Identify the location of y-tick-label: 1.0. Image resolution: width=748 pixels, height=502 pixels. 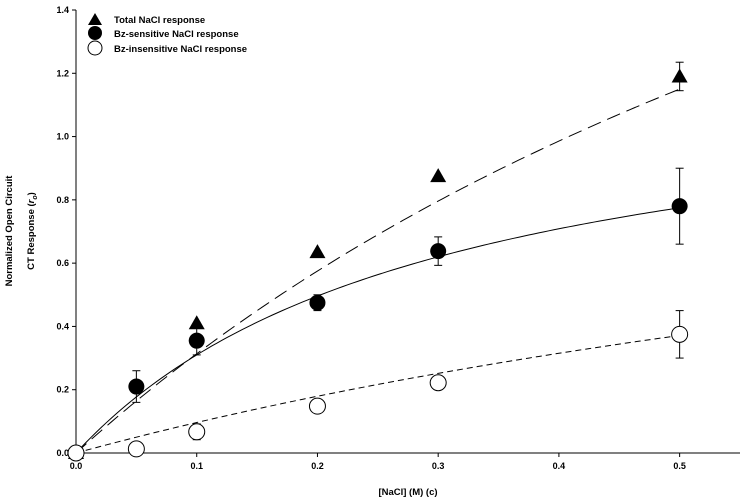
(62, 137).